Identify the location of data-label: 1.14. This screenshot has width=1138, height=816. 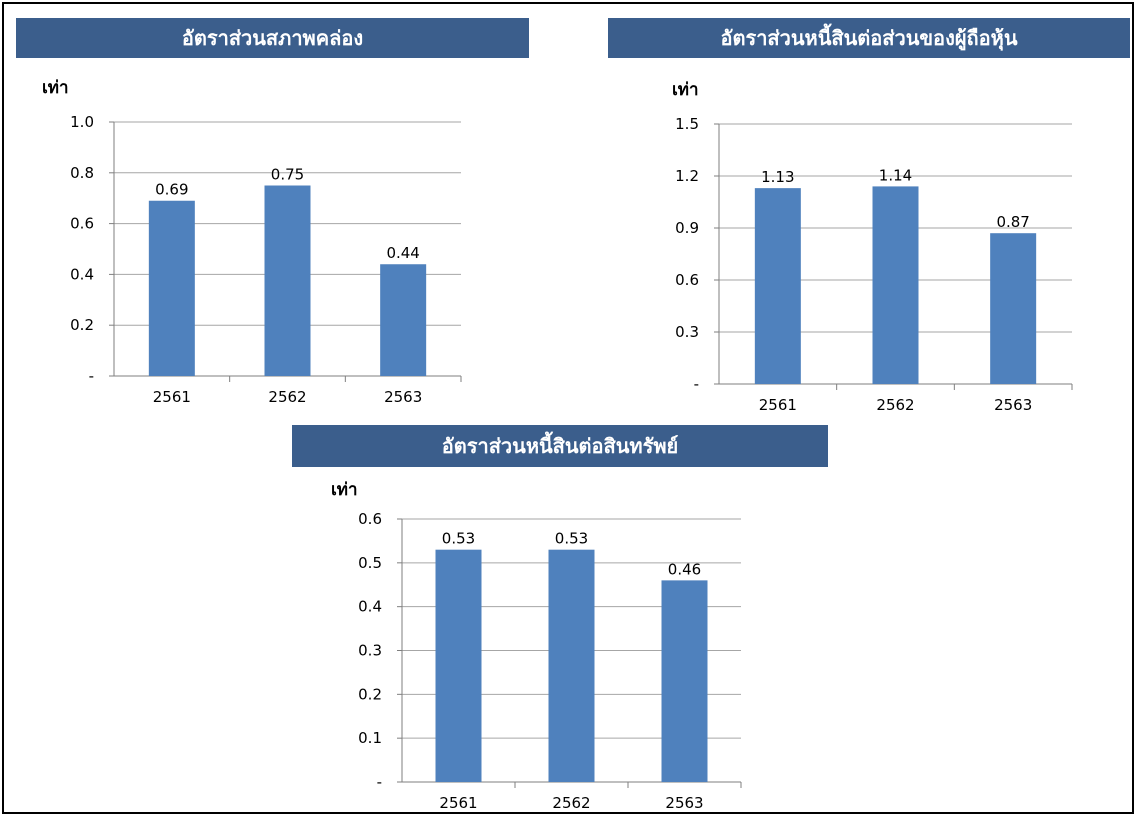
(895, 175).